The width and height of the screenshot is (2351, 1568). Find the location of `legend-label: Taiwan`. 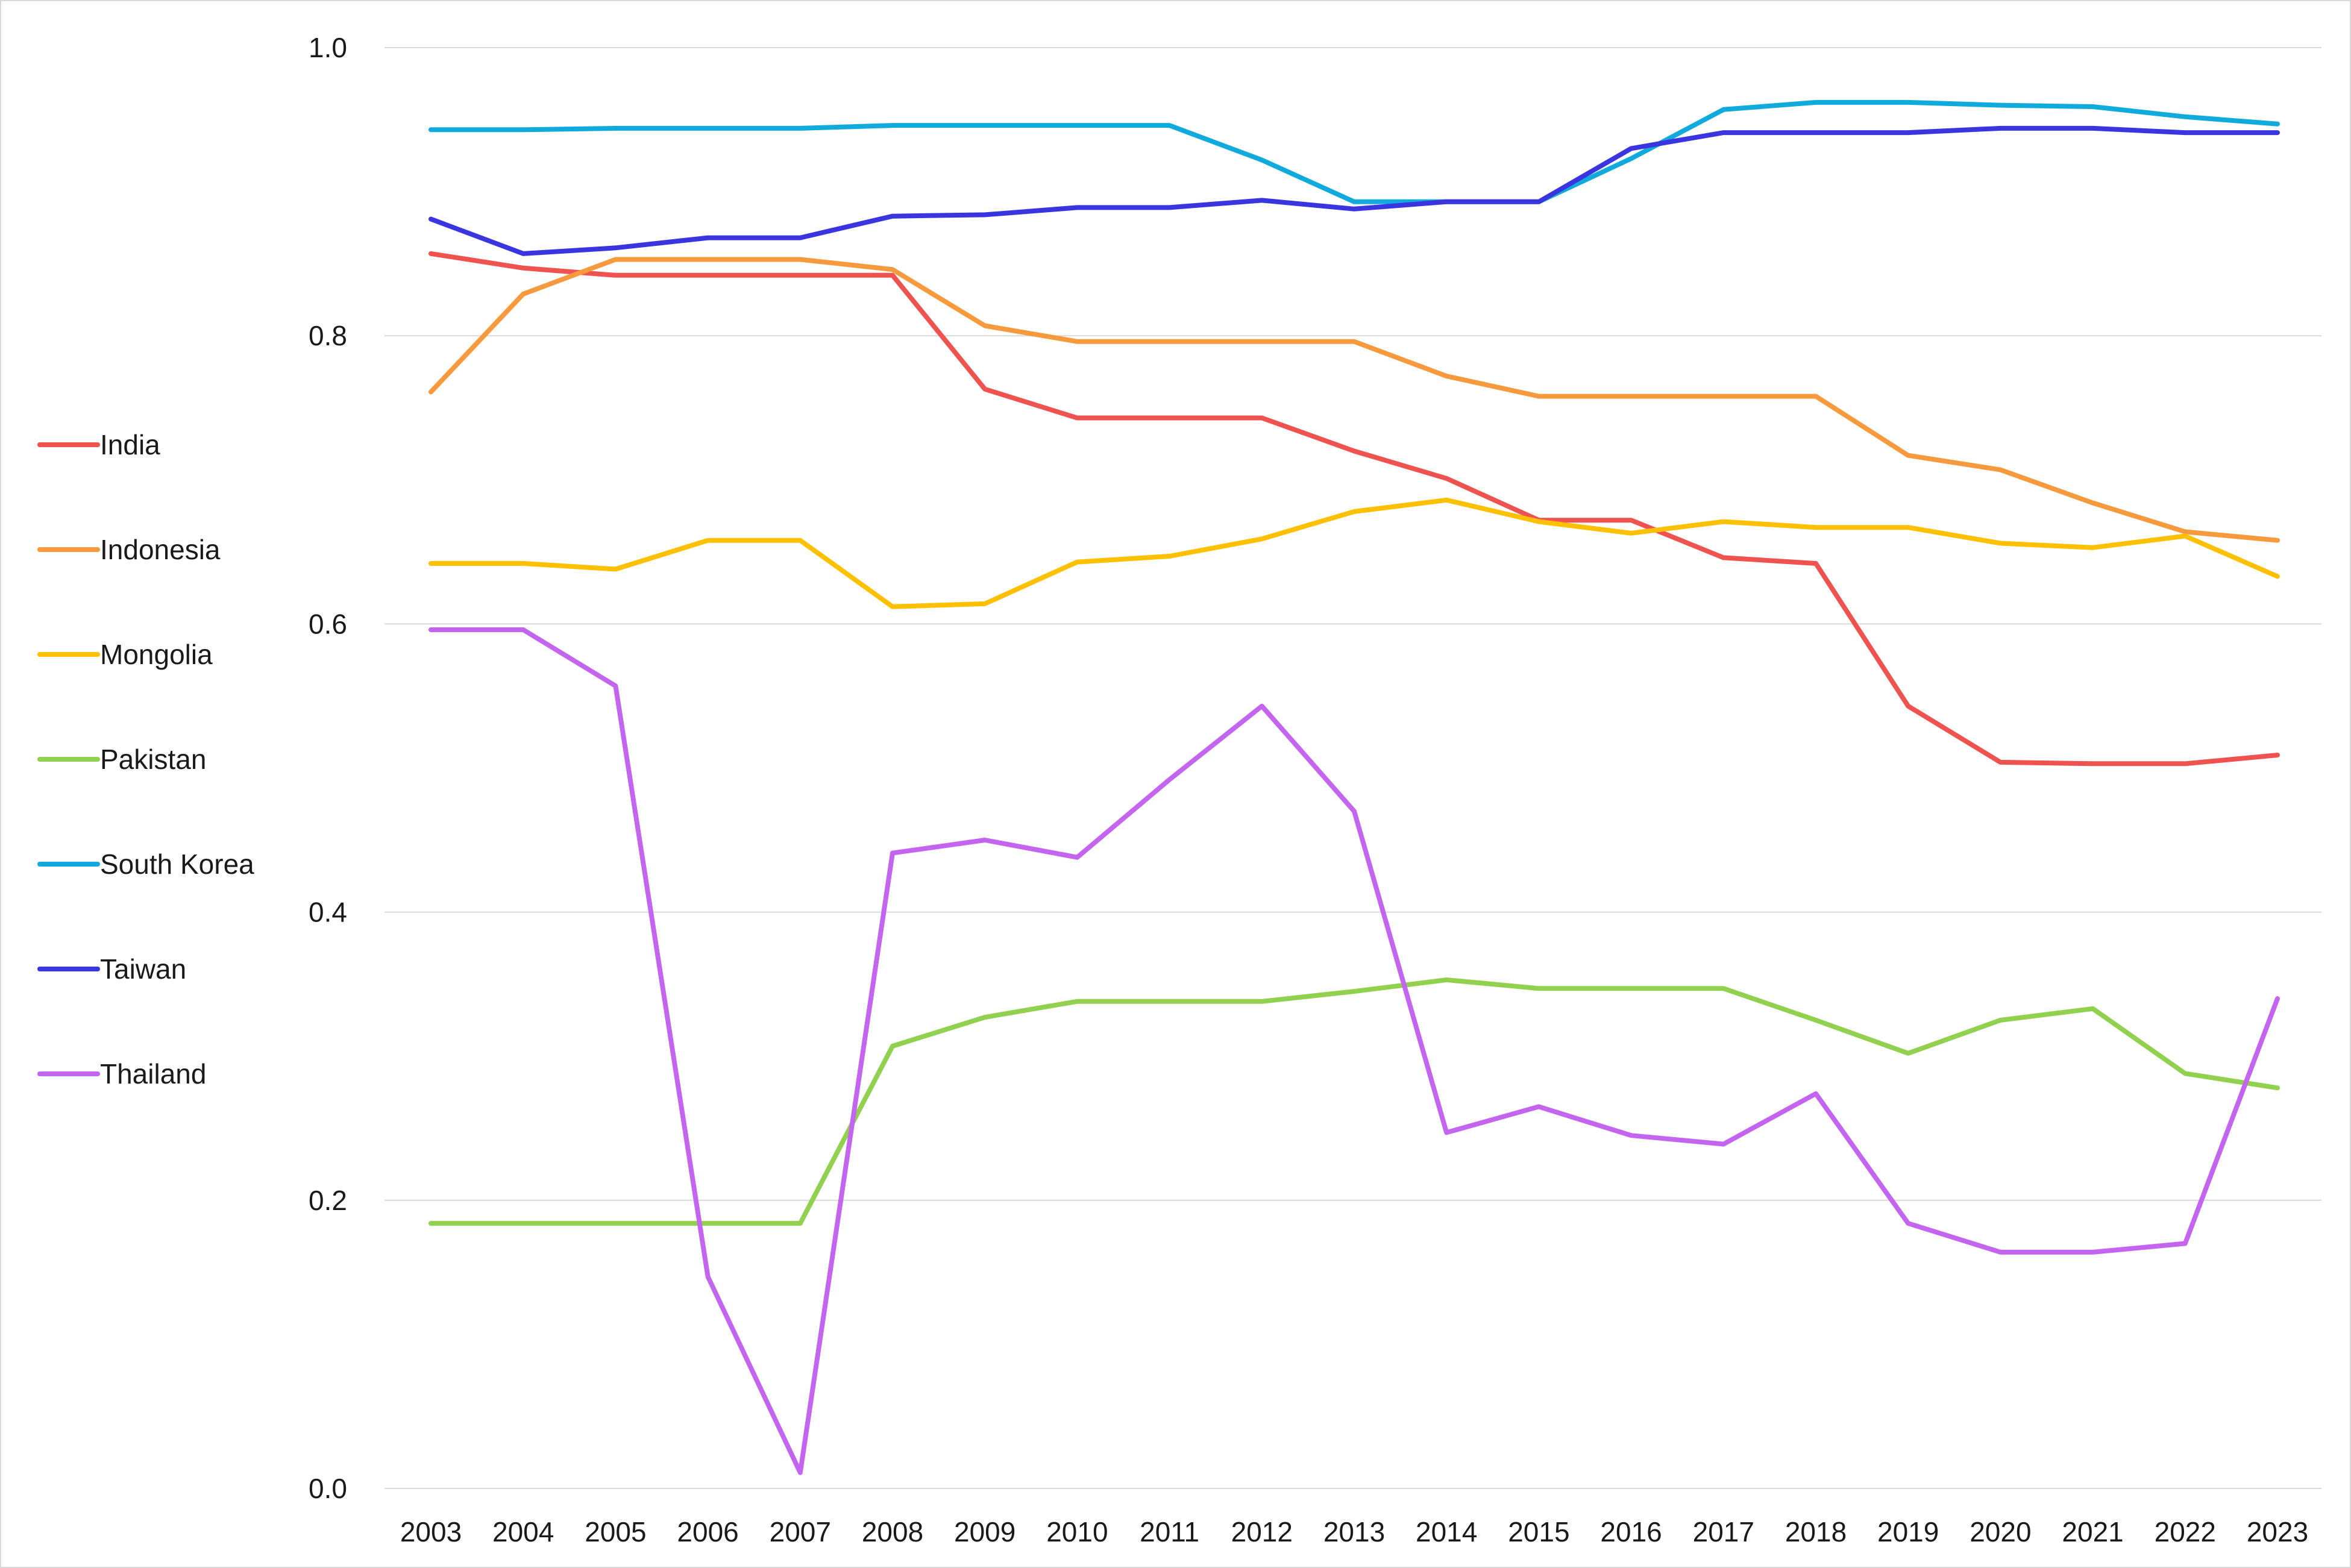

legend-label: Taiwan is located at coordinates (143, 969).